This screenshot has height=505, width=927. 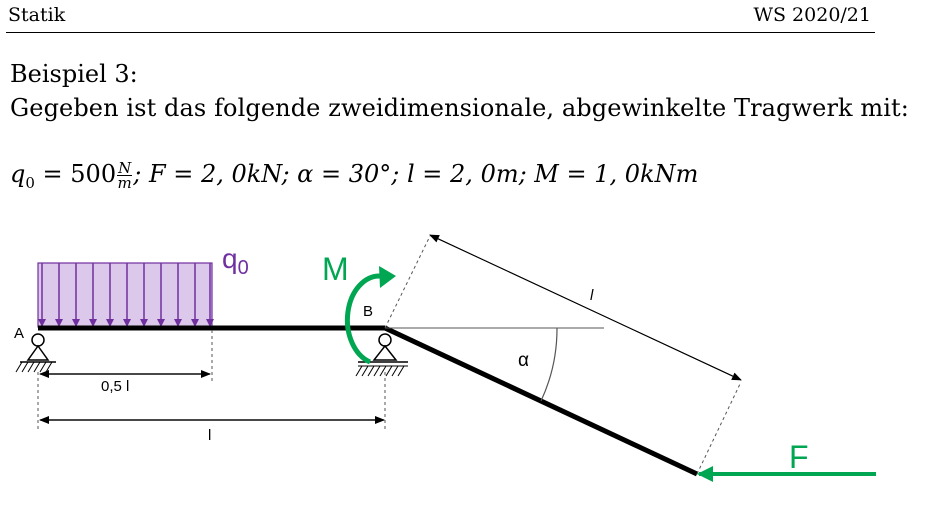 I want to click on formula-unit-num: N, so click(x=125, y=168).